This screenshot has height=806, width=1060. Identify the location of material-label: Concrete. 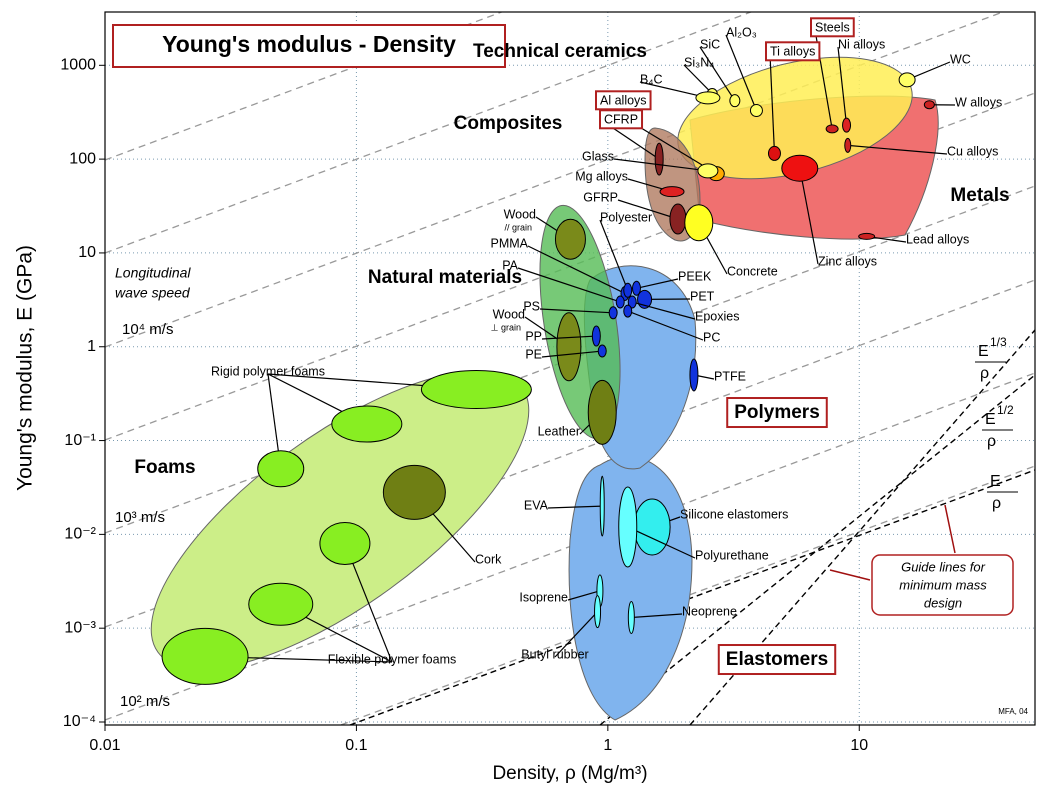
(752, 271).